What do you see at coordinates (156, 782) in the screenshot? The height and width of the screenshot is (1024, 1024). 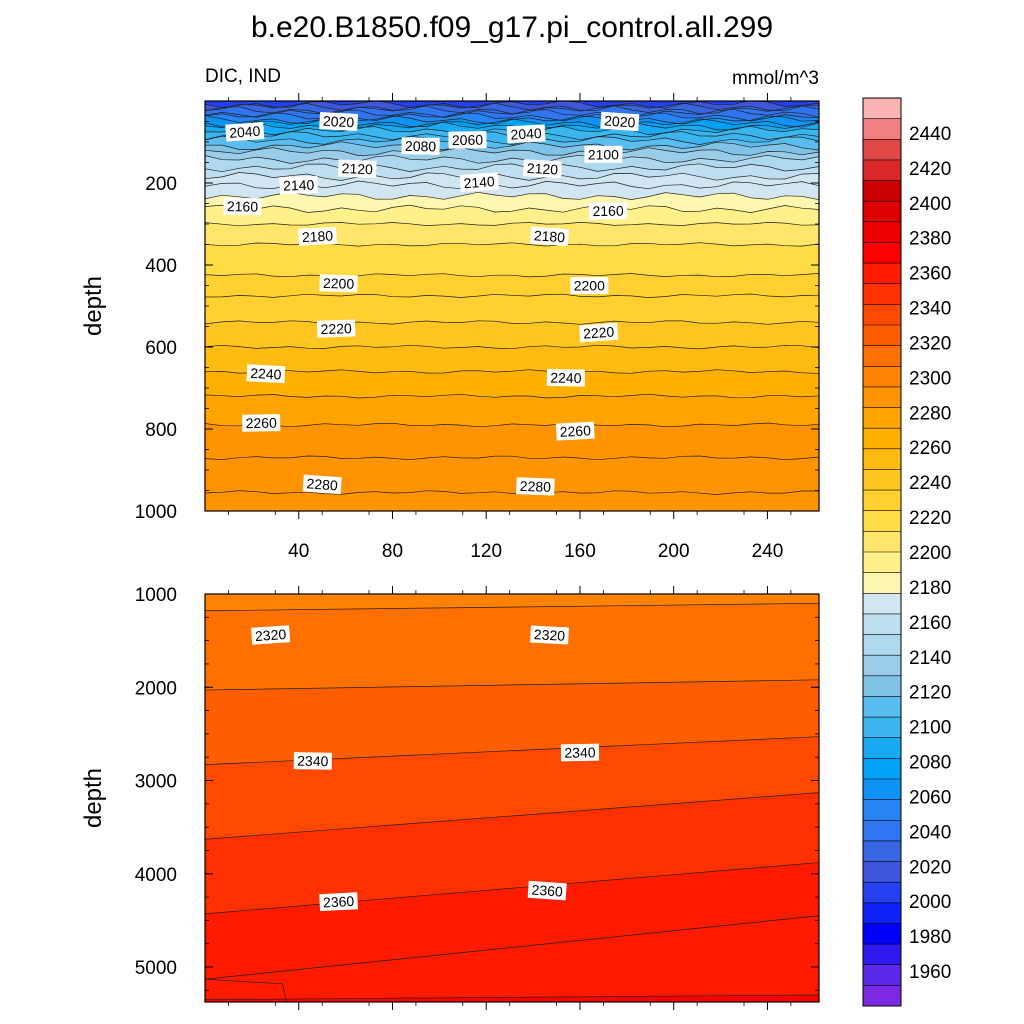 I see `lower-y-tick-label: 3000` at bounding box center [156, 782].